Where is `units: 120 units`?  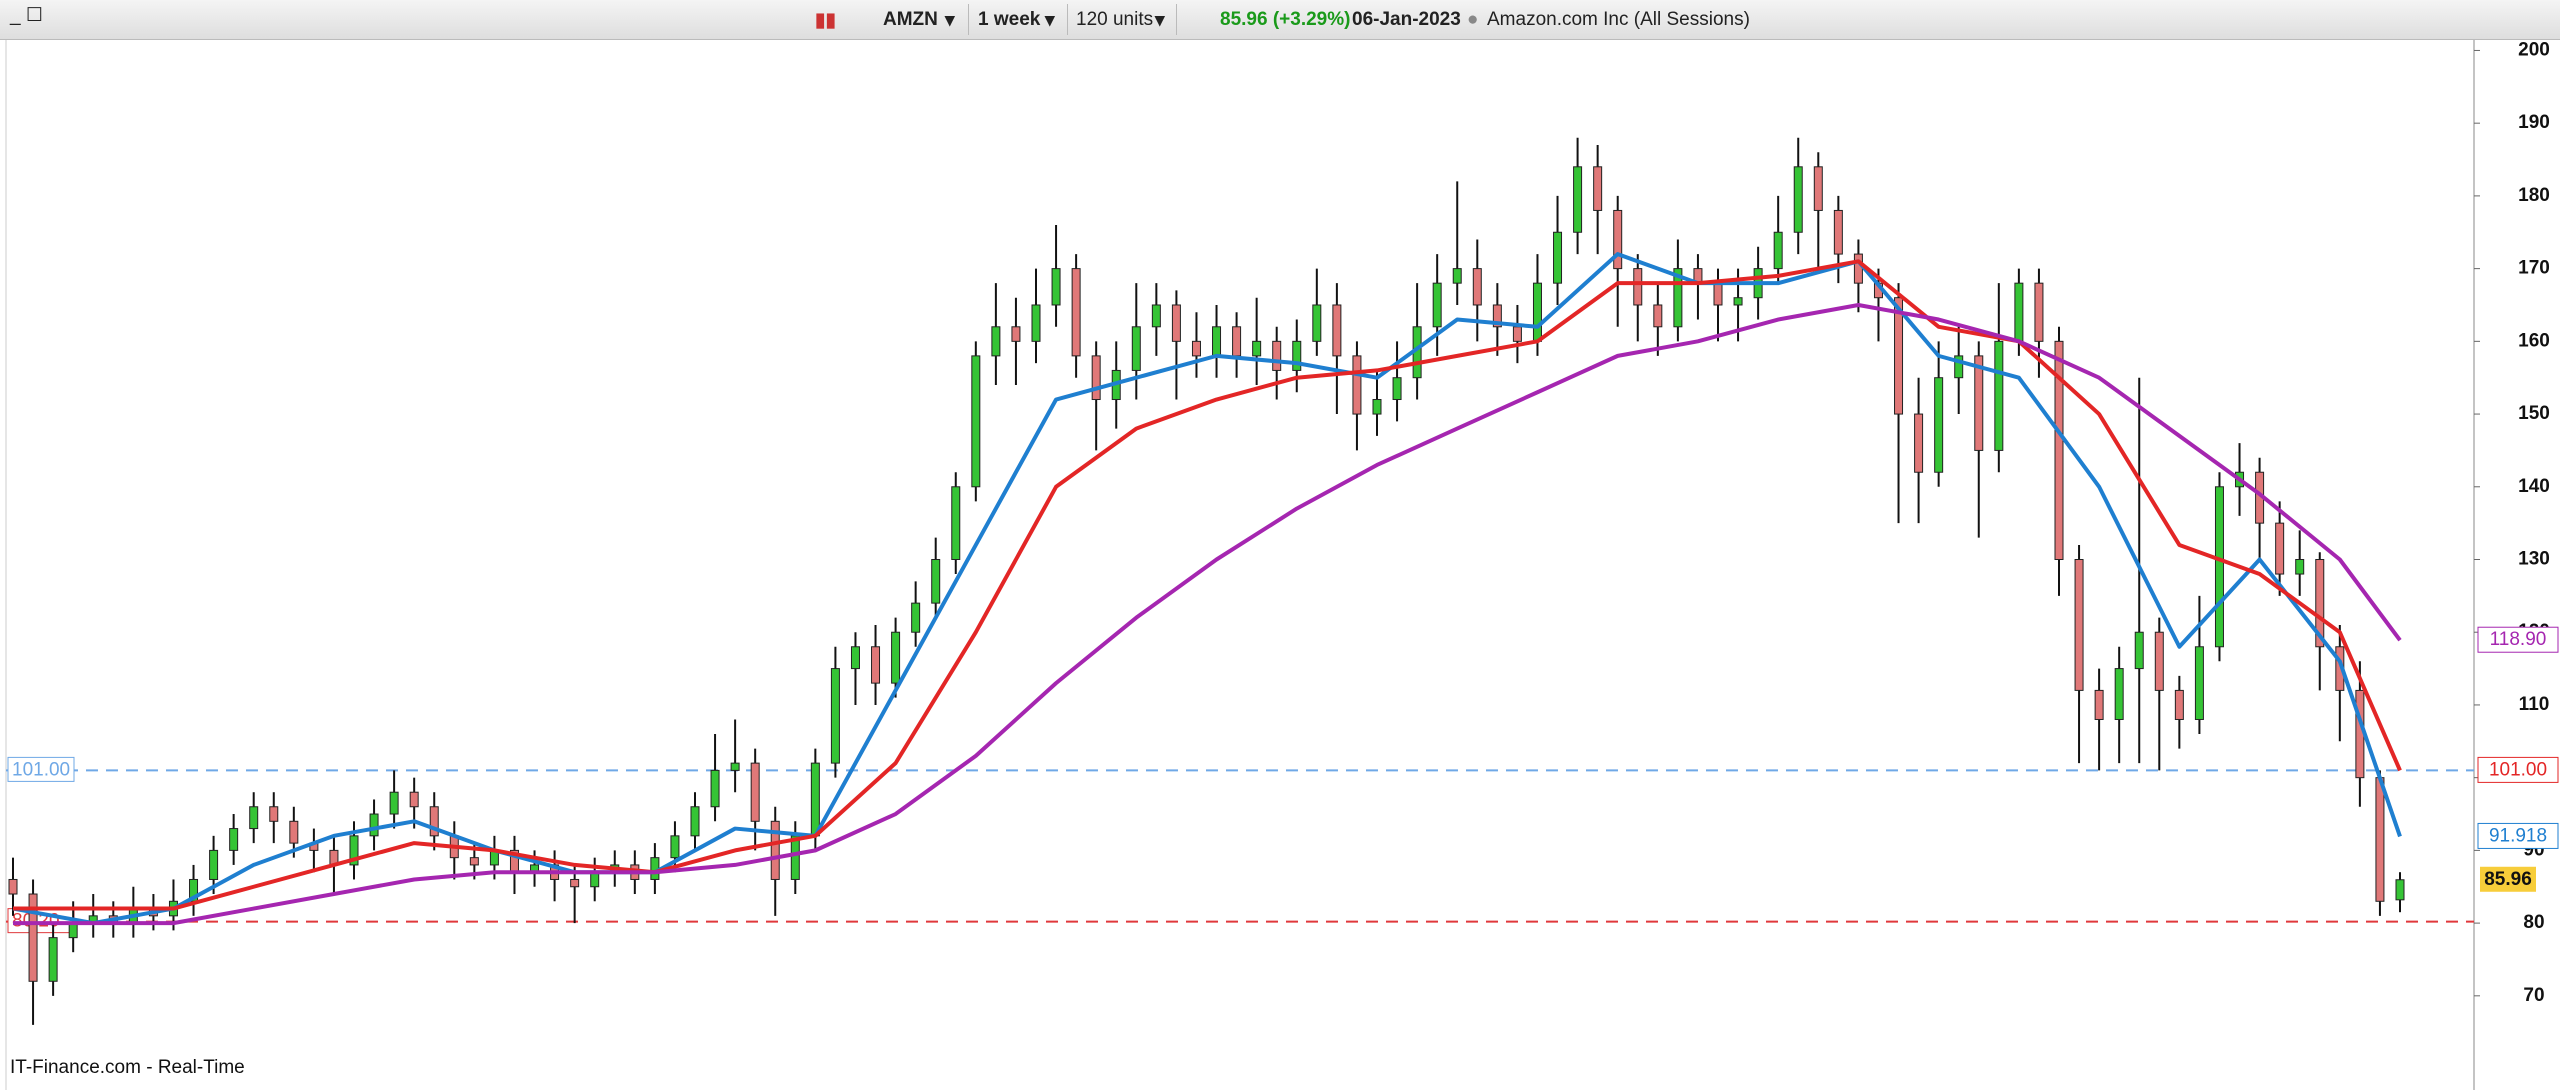 units: 120 units is located at coordinates (1115, 19).